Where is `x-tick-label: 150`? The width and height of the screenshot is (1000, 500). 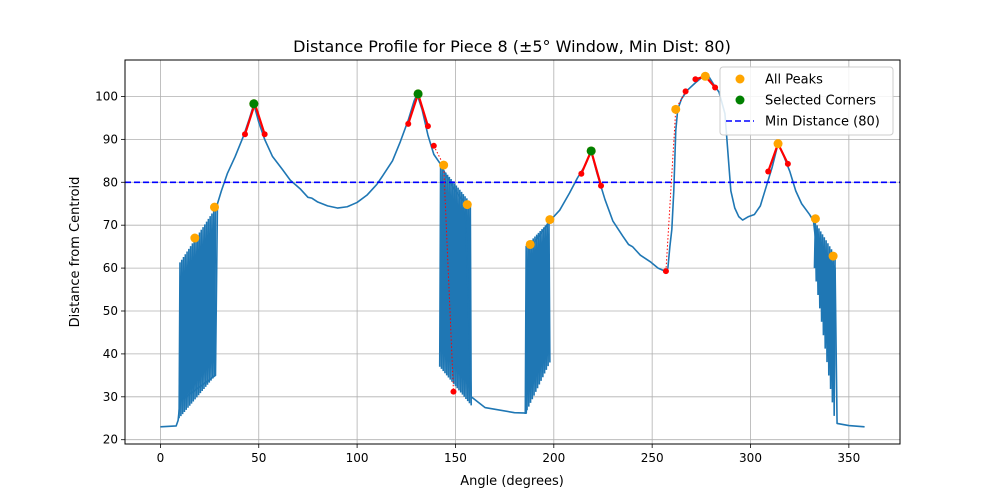 x-tick-label: 150 is located at coordinates (455, 458).